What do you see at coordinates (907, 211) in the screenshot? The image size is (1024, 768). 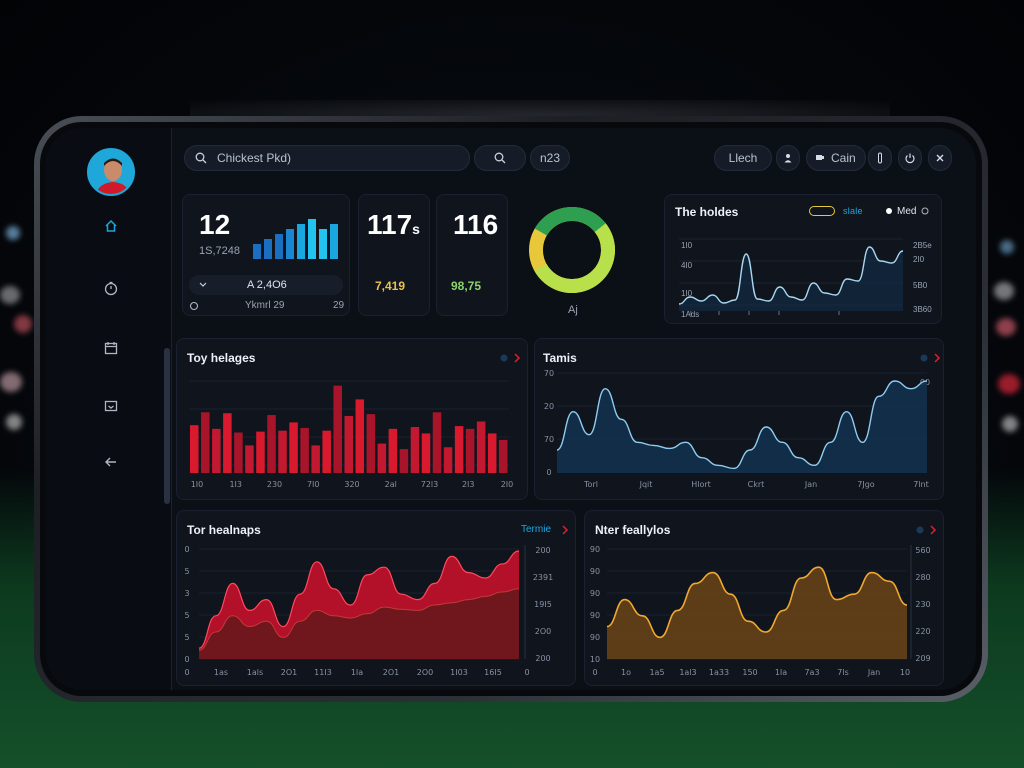 I see `panel-top-right-toggle: Med` at bounding box center [907, 211].